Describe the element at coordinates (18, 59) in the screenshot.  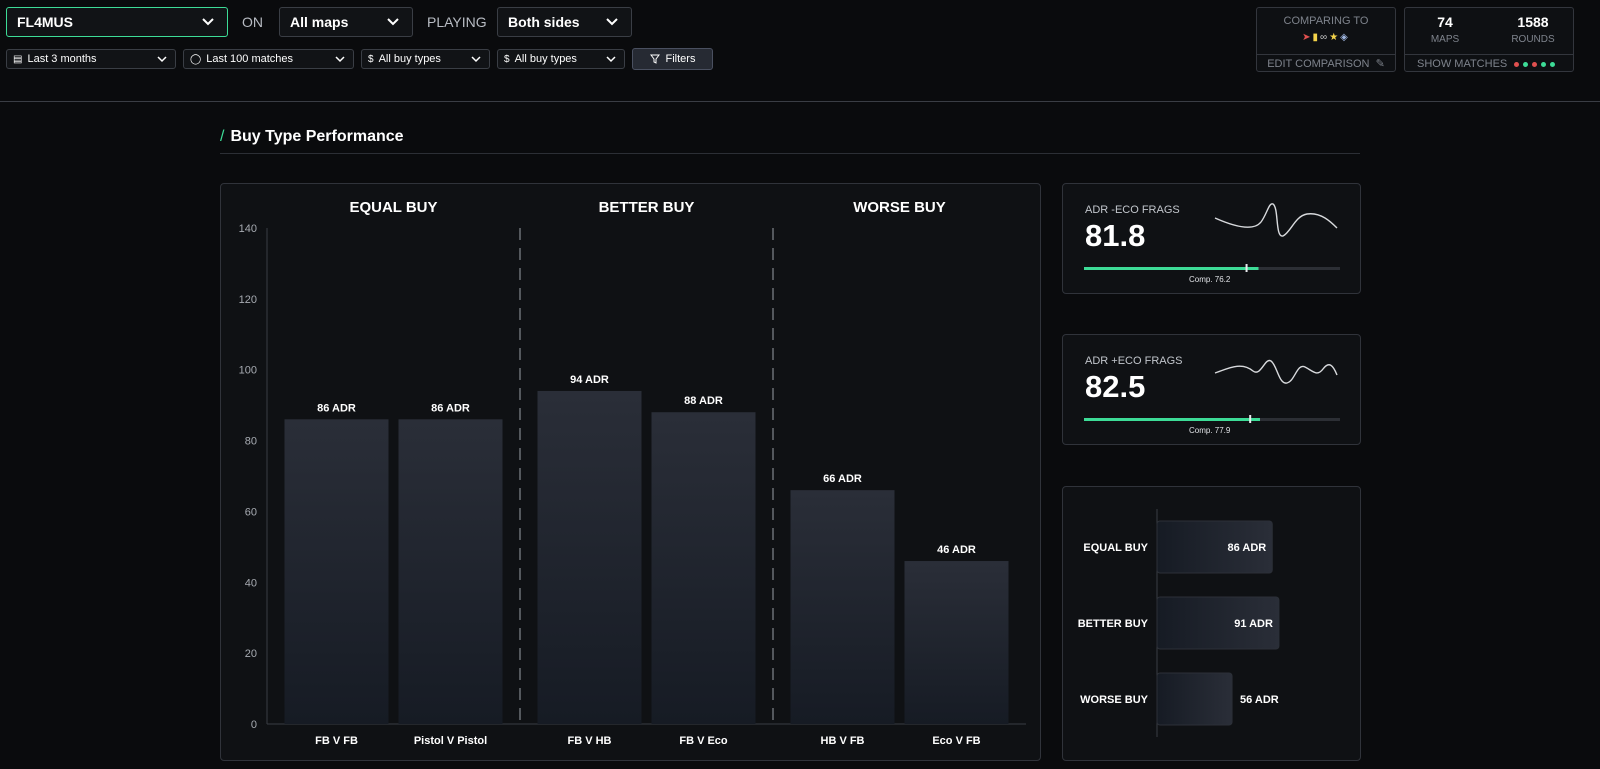
I see `calendar-icon: ▤` at that location.